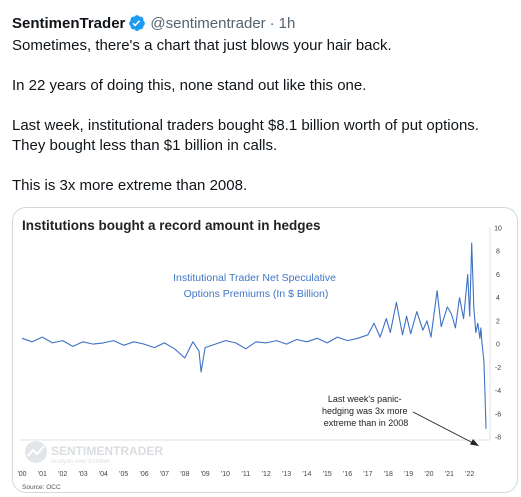 This screenshot has width=521, height=497. I want to click on y-tick-label: -6, so click(498, 414).